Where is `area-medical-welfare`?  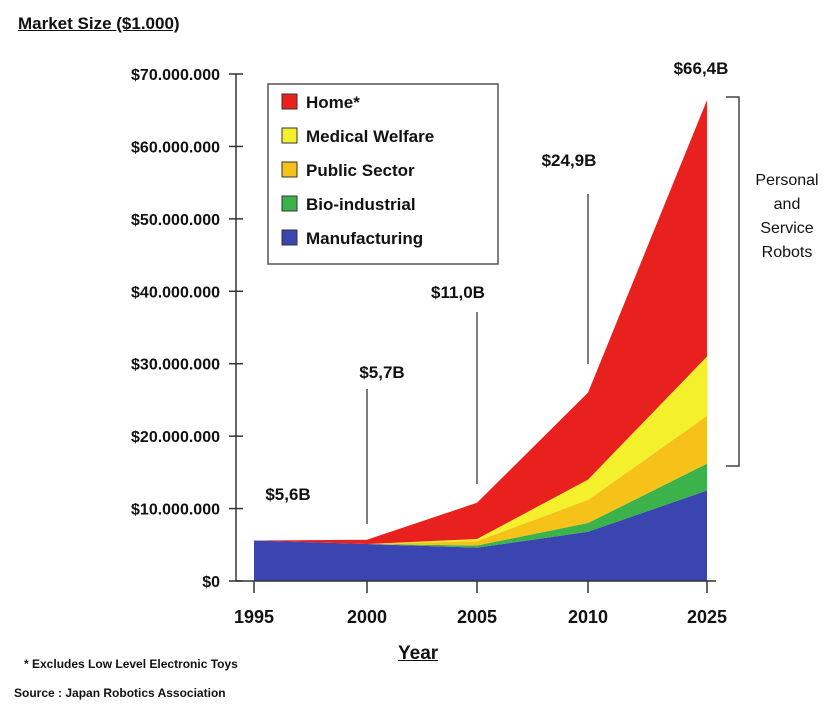
area-medical-welfare is located at coordinates (480, 450).